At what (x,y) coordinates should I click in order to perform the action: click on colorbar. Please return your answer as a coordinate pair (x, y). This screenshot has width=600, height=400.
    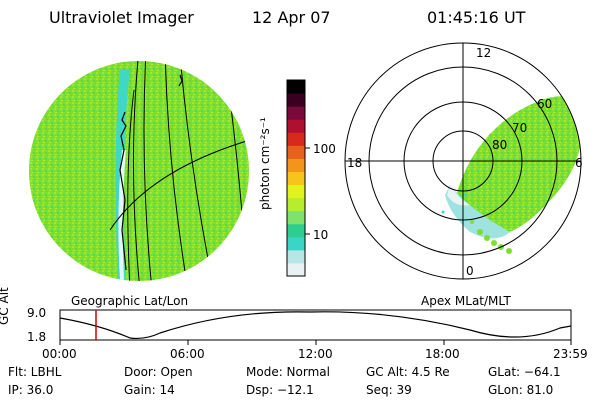
    Looking at the image, I should click on (298, 178).